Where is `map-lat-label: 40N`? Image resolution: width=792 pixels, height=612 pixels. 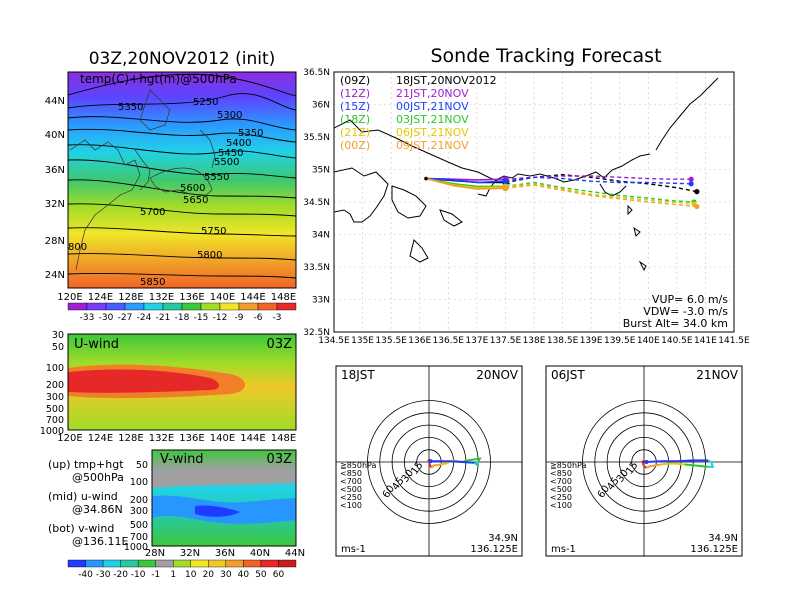
map-lat-label: 40N is located at coordinates (55, 135).